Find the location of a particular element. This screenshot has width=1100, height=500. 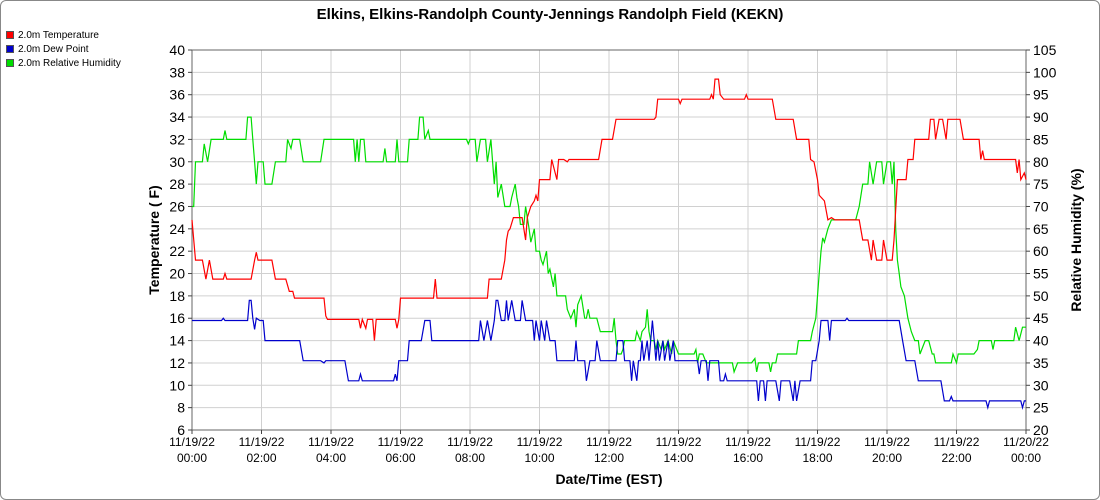

y-left-tick-label: 30 is located at coordinates (177, 162).